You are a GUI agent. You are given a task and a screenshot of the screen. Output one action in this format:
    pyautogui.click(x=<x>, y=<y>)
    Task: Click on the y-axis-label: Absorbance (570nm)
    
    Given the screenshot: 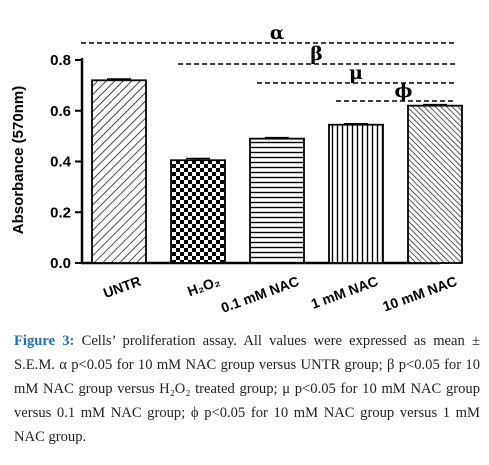 What is the action you would take?
    pyautogui.click(x=18, y=160)
    